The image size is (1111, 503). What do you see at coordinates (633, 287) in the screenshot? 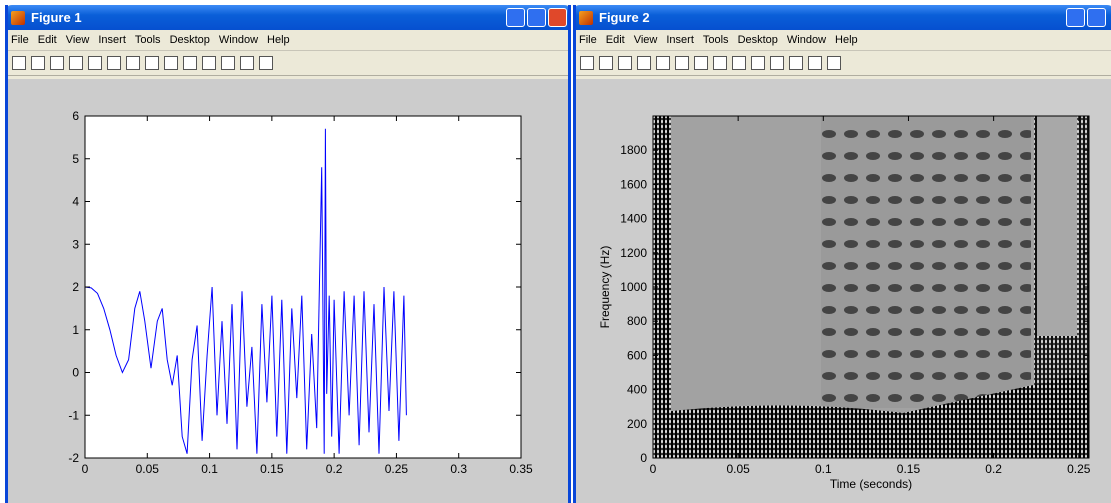
I see `y-tick-label: 1000` at bounding box center [633, 287].